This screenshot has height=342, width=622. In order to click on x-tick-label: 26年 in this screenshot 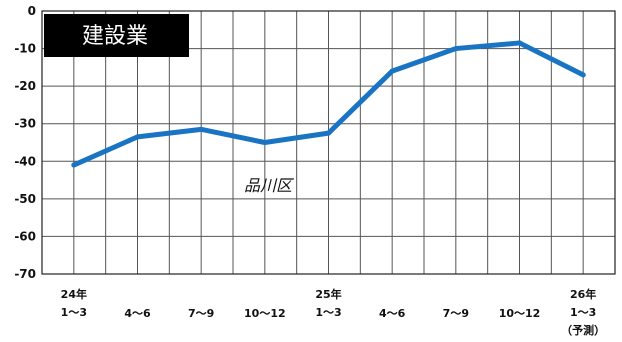, I will do `click(583, 294)`.